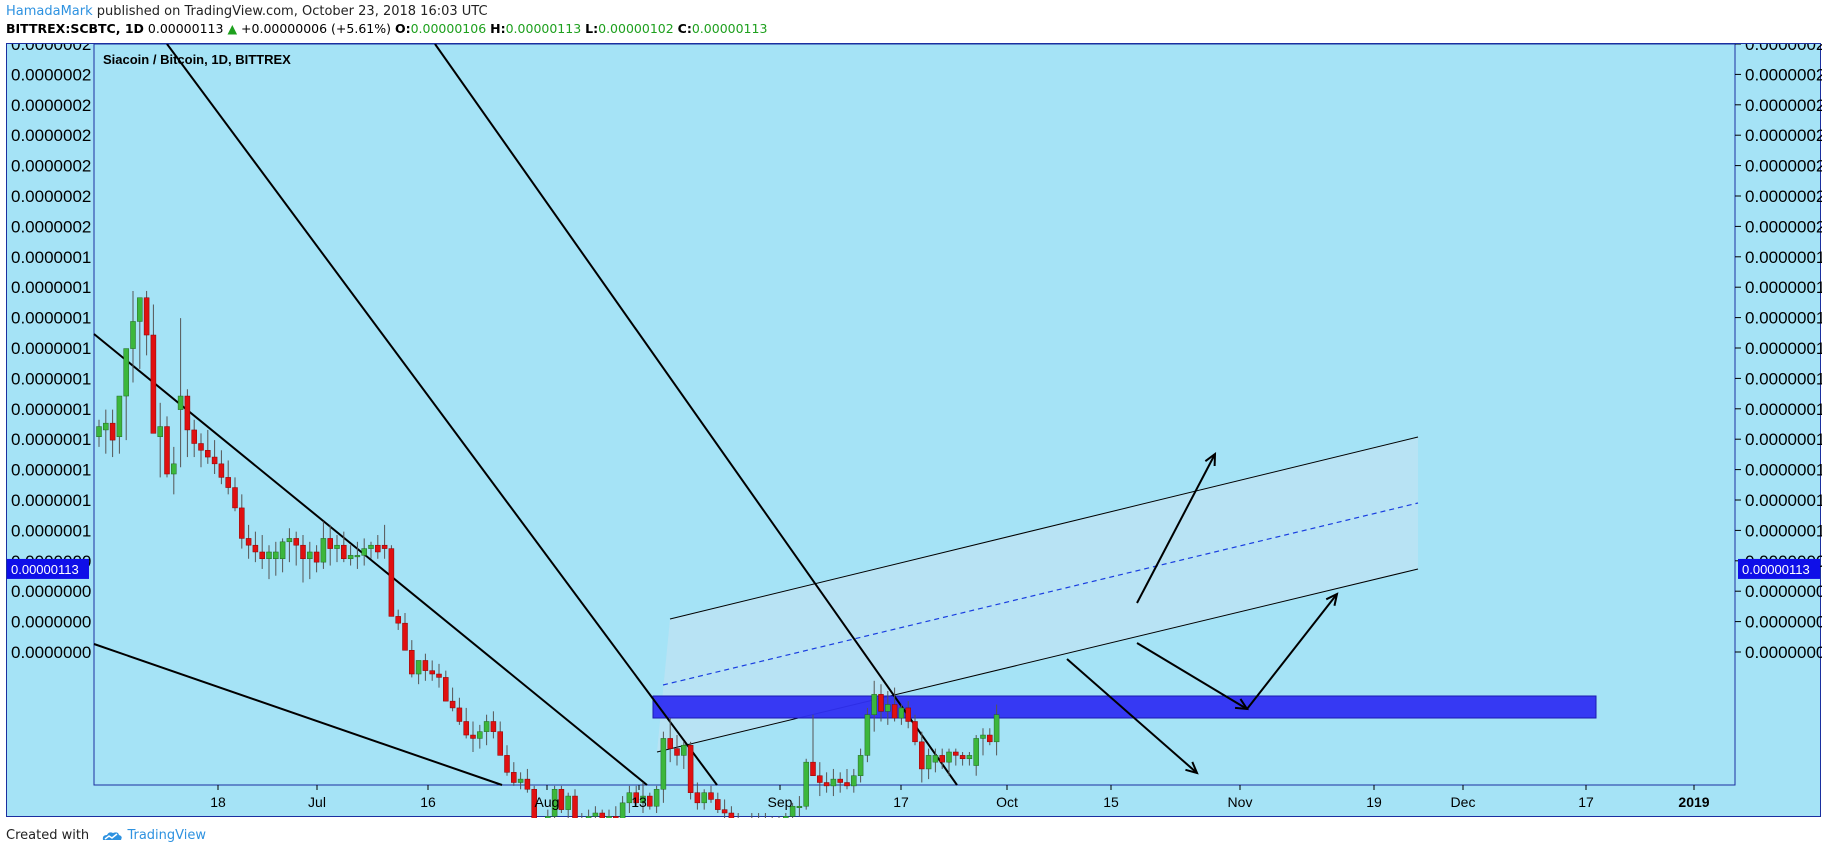 This screenshot has height=855, width=1828. I want to click on high-value: 0.00000113, so click(543, 28).